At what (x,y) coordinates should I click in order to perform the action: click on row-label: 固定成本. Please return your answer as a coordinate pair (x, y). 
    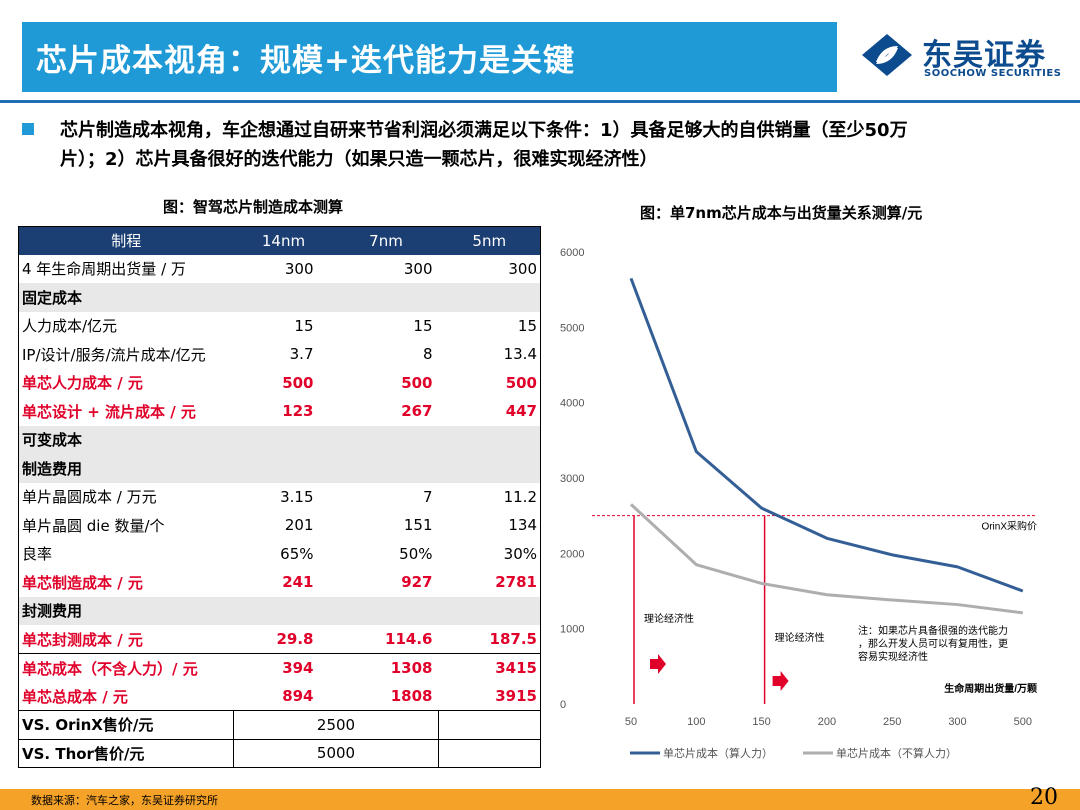
    Looking at the image, I should click on (126, 297).